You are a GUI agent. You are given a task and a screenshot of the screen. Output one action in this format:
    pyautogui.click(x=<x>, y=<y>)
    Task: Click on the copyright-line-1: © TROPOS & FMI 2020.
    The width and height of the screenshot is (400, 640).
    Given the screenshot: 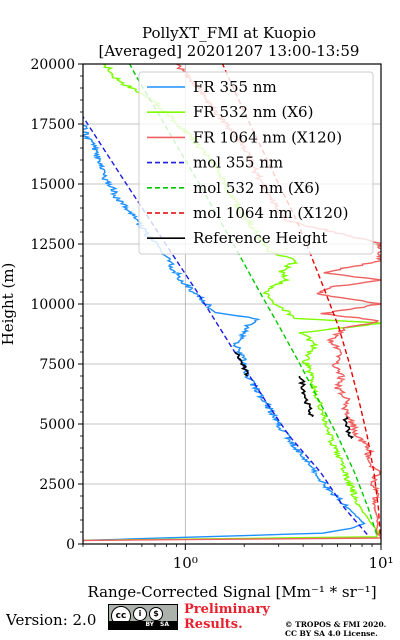 What is the action you would take?
    pyautogui.click(x=336, y=624)
    